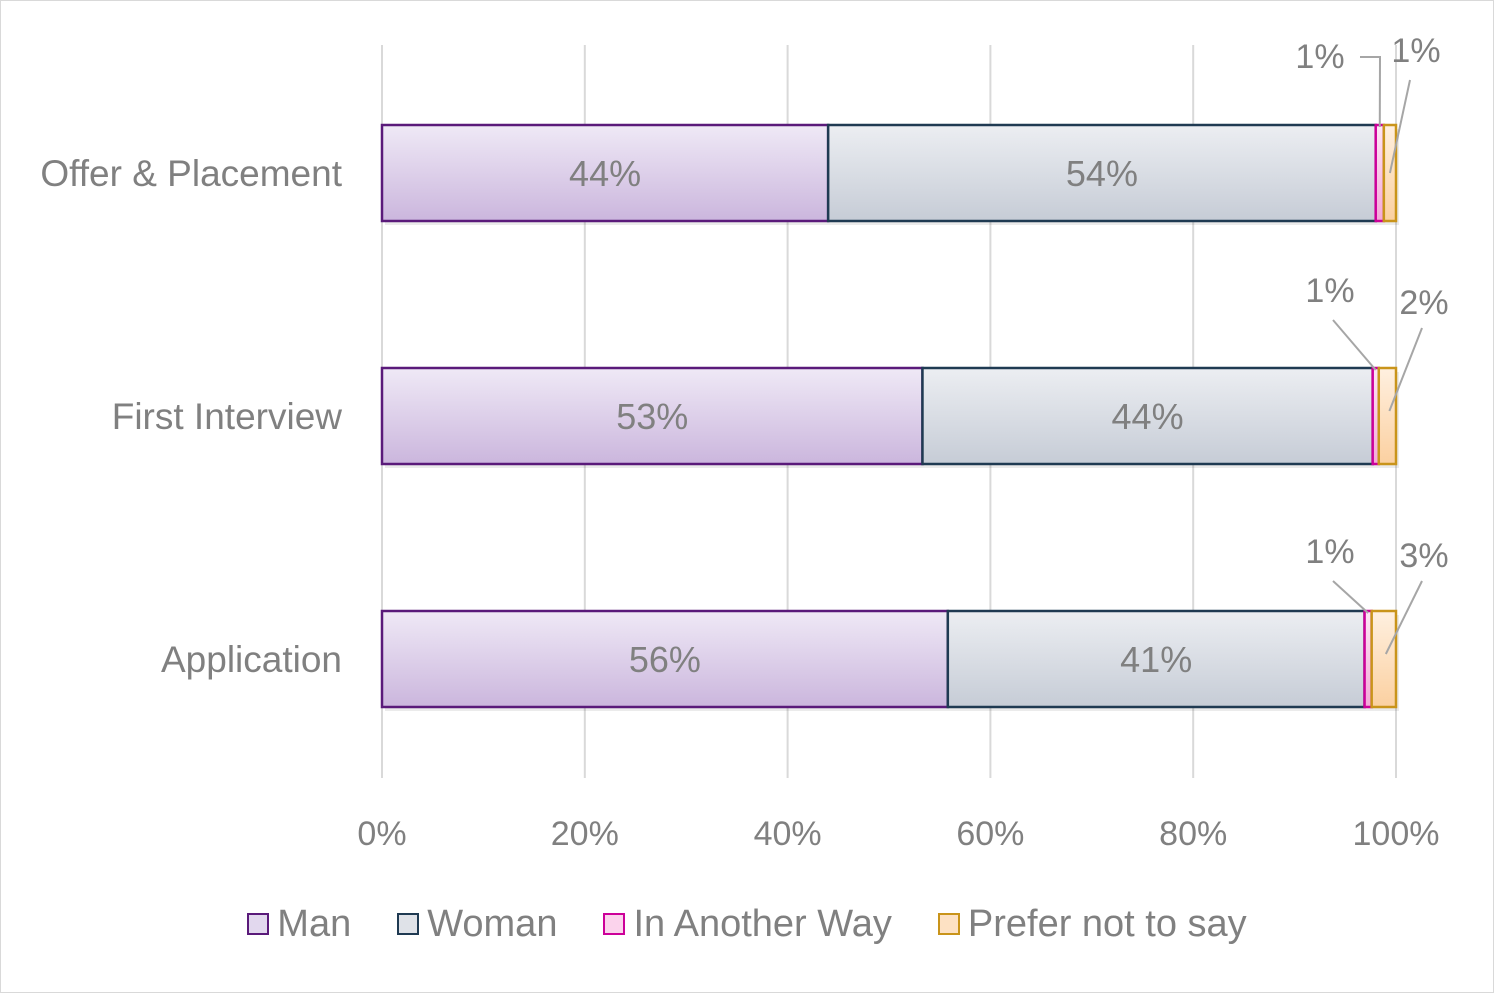 Image resolution: width=1494 pixels, height=993 pixels. I want to click on legend-item-man: Man, so click(299, 924).